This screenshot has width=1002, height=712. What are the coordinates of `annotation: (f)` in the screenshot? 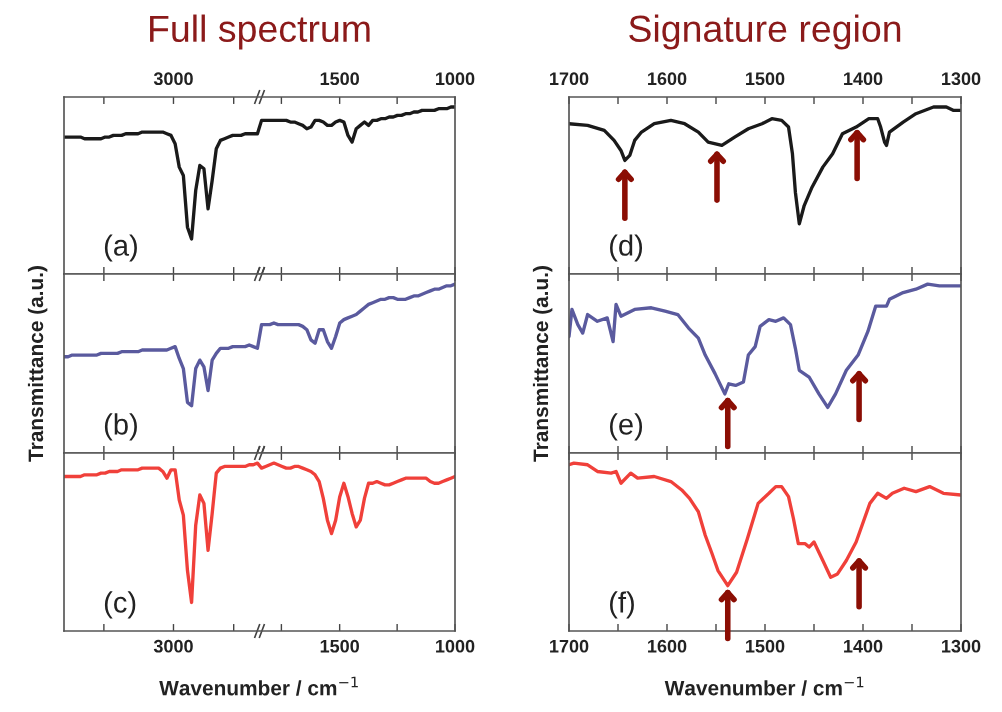 It's located at (622, 605).